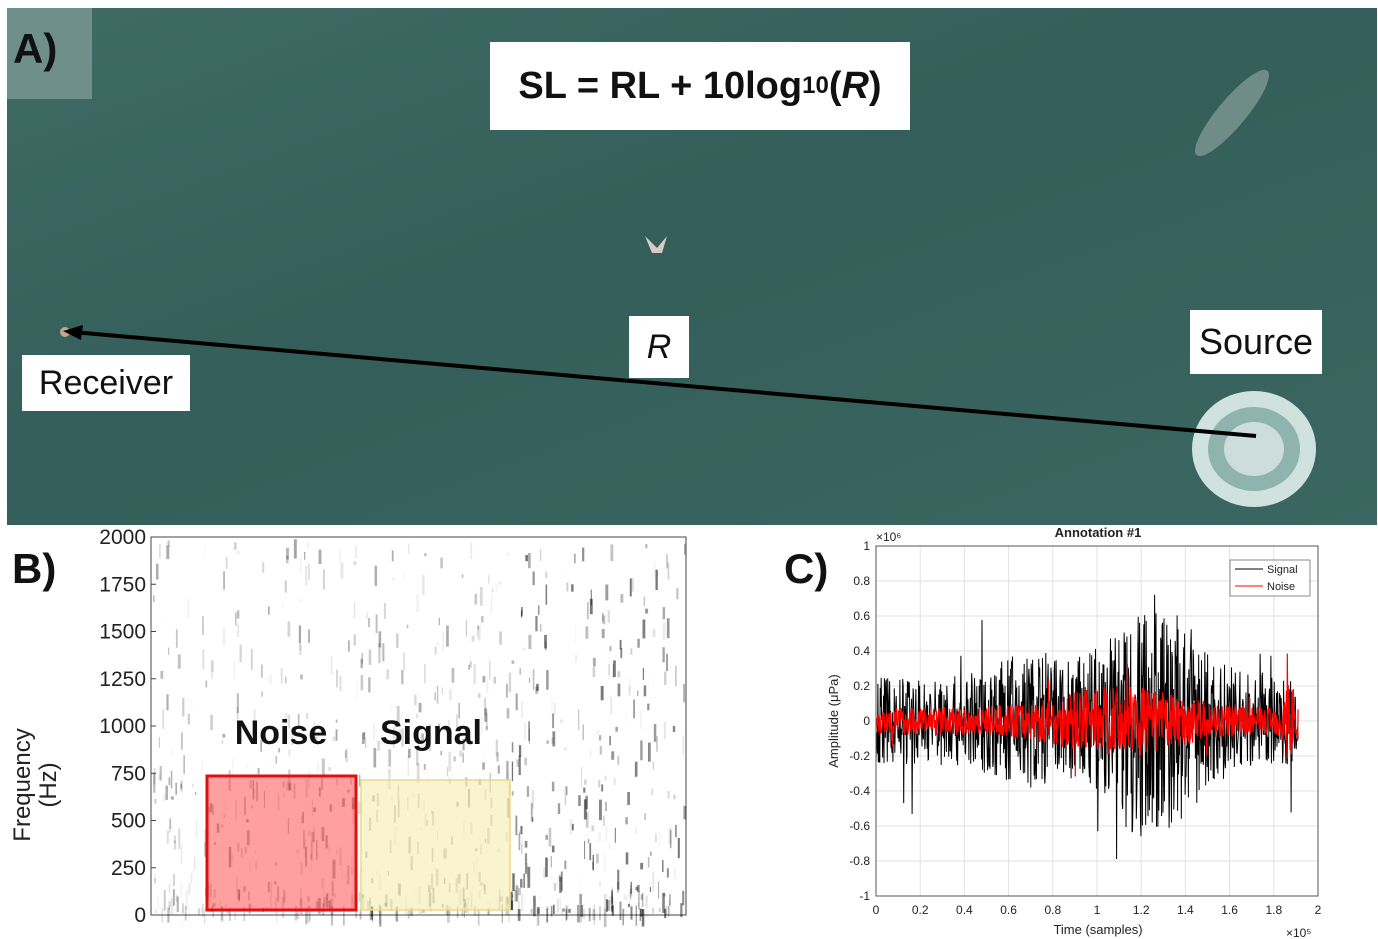 This screenshot has height=939, width=1378. I want to click on receiver-label: Receiver, so click(106, 383).